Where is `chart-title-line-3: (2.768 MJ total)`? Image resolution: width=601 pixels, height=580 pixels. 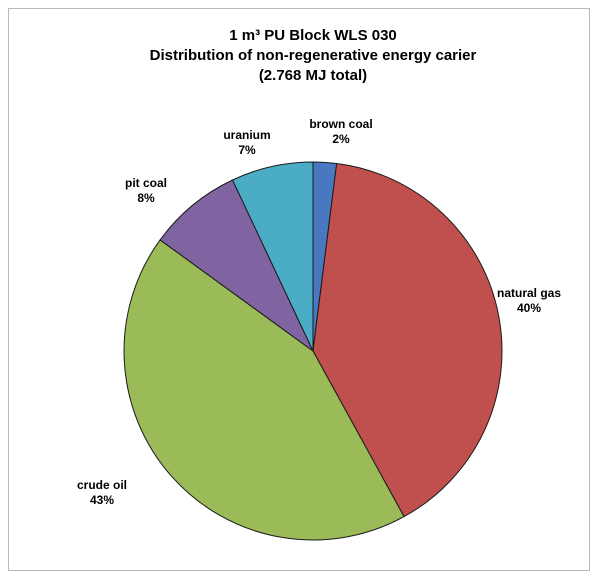
chart-title-line-3: (2.768 MJ total) is located at coordinates (313, 75).